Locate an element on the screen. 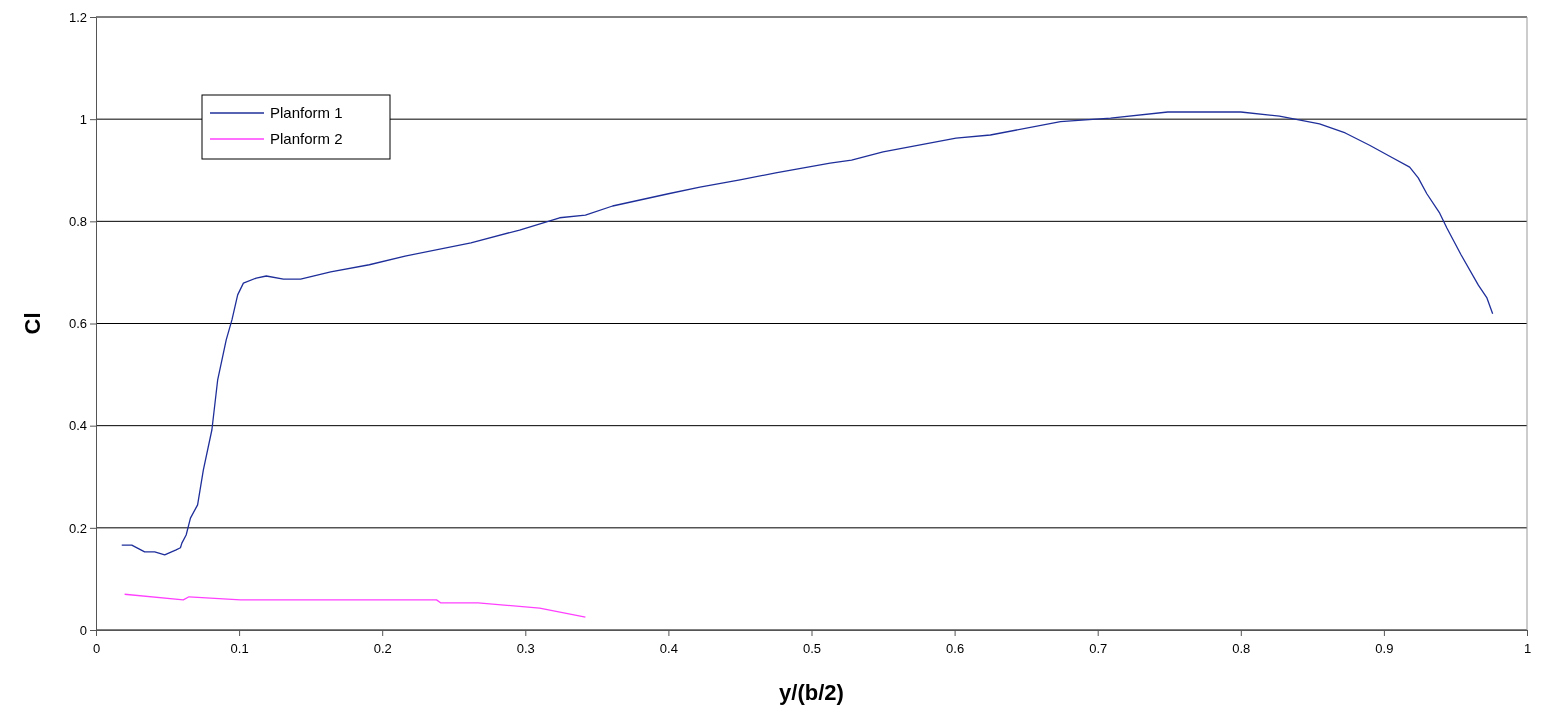  x-tick-label: 0.9 is located at coordinates (1384, 649).